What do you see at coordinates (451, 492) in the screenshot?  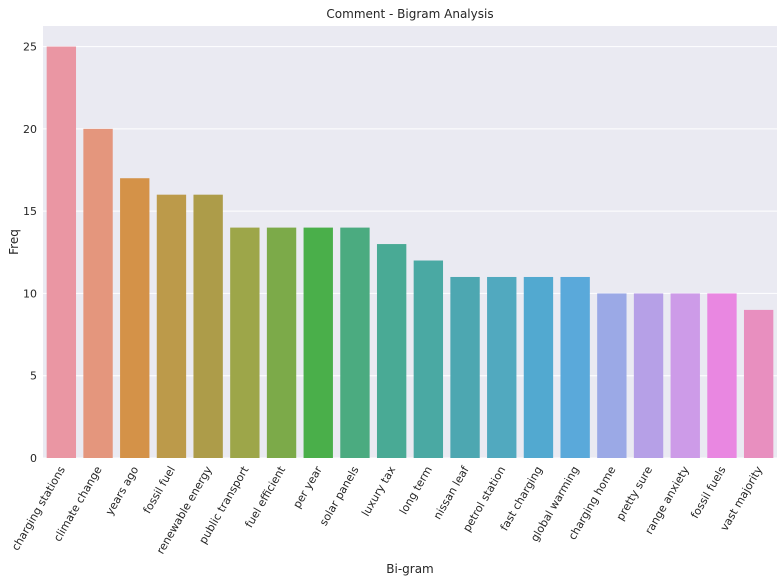 I see `x-tick-label: nissan leaf` at bounding box center [451, 492].